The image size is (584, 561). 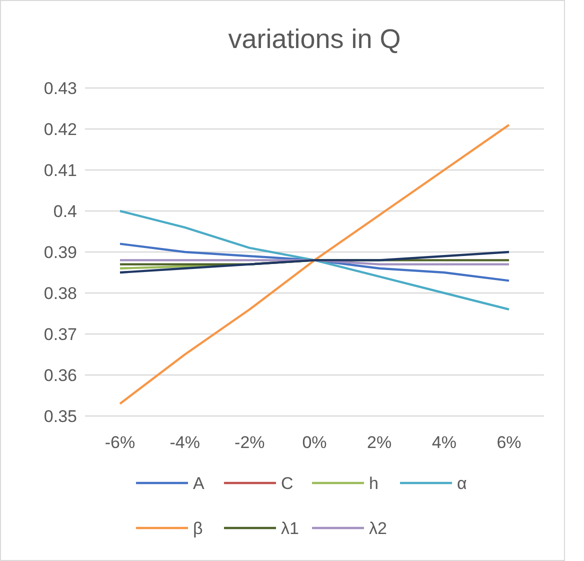 What do you see at coordinates (290, 528) in the screenshot?
I see `legend-label: λ1` at bounding box center [290, 528].